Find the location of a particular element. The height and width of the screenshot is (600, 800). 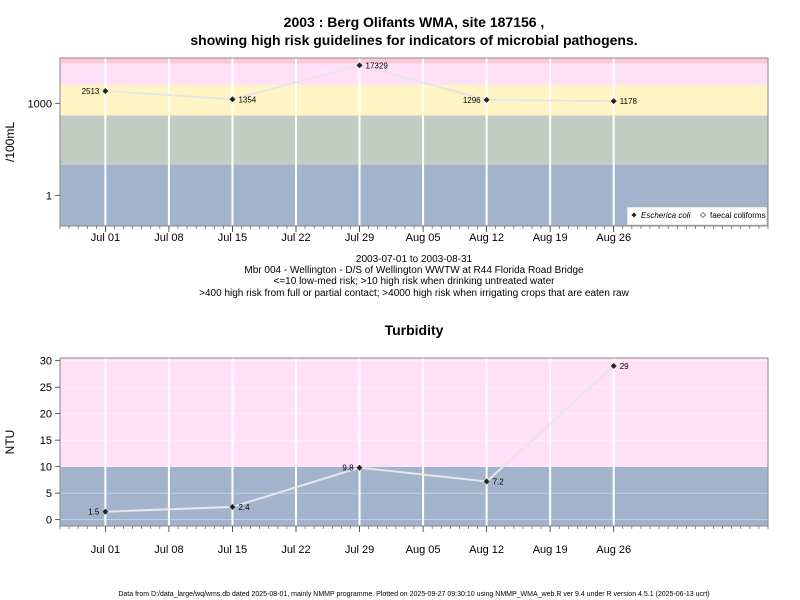

chart-title-line-1: 2003 : Berg Olifants WMA, site 187156 , is located at coordinates (414, 22).